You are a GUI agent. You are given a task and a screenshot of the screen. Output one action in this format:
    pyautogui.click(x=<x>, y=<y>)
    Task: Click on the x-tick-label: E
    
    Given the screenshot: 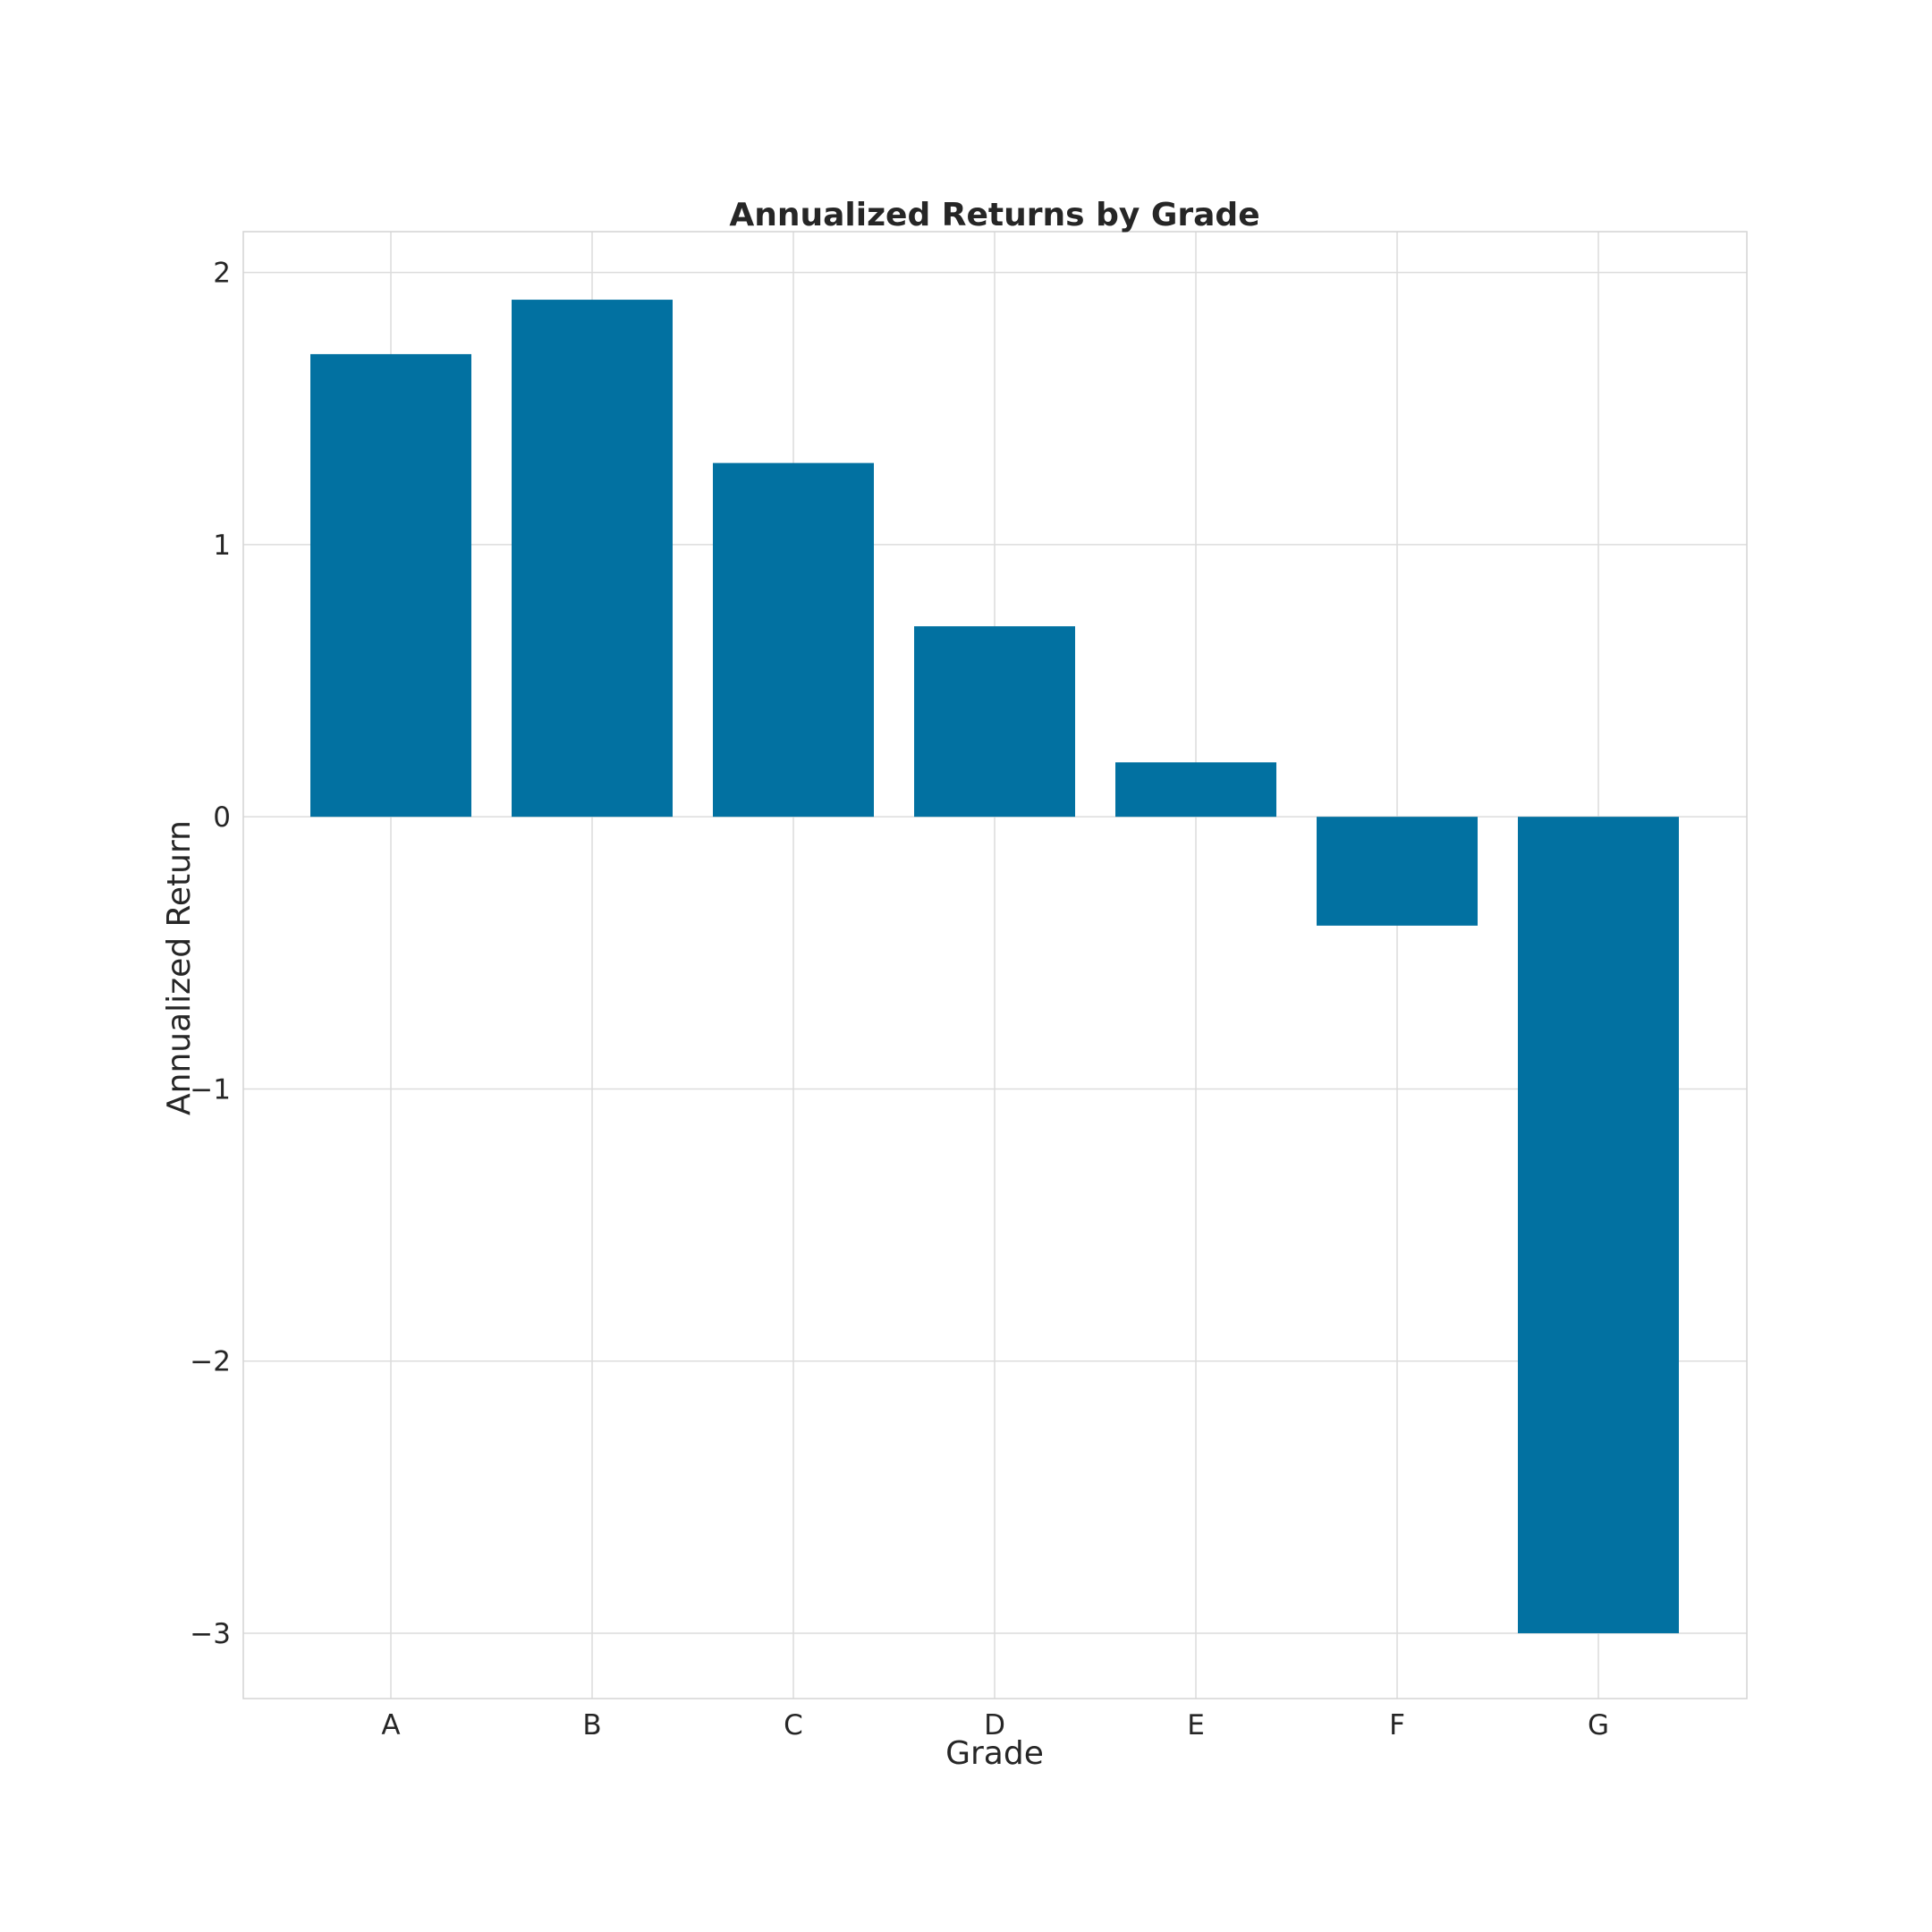 What is the action you would take?
    pyautogui.click(x=1196, y=1725)
    